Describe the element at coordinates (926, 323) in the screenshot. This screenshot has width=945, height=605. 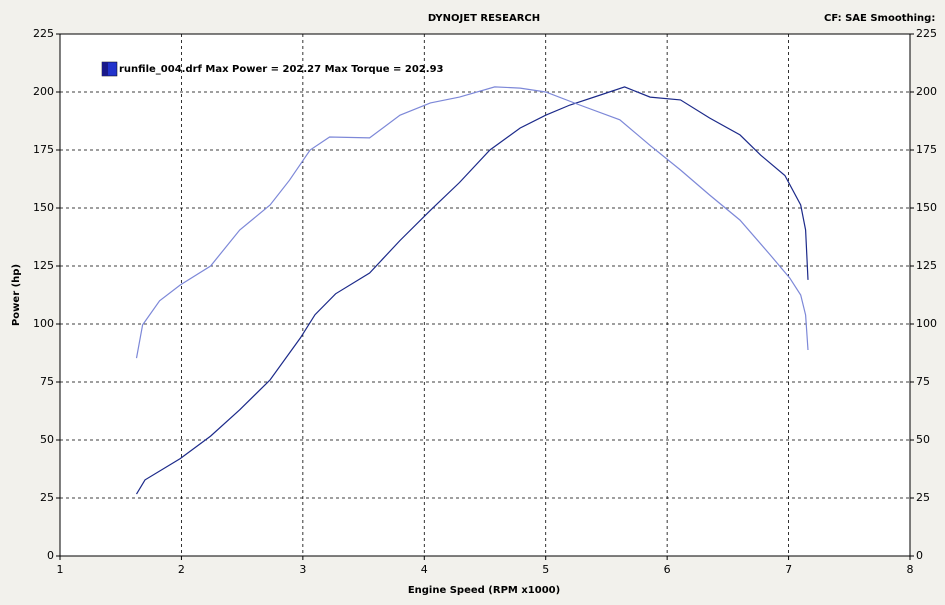
I see `y2-tick-label: 100` at that location.